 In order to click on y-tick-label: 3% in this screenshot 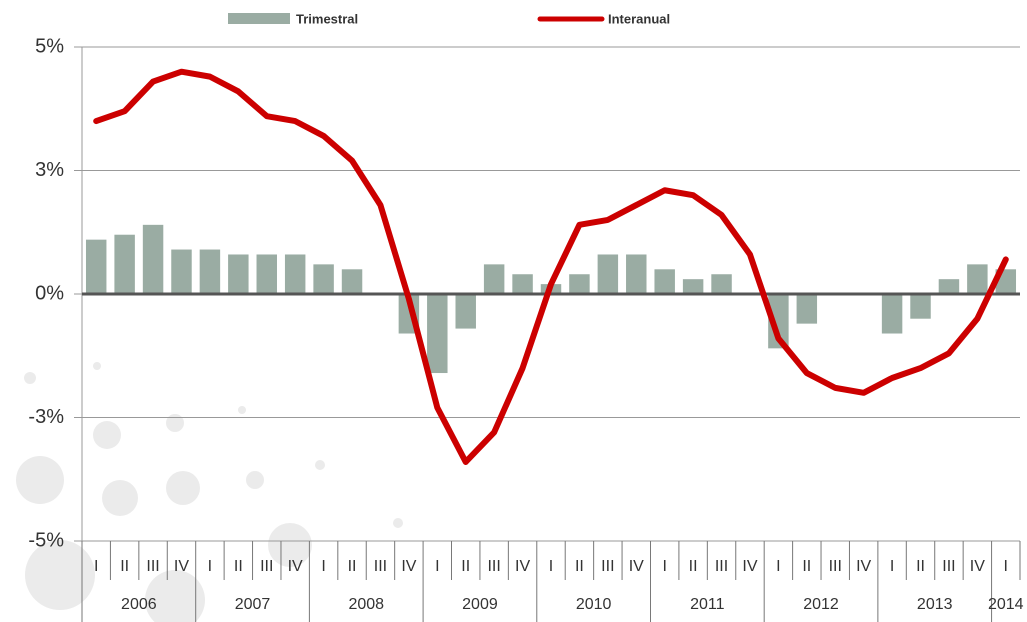, I will do `click(49, 170)`.